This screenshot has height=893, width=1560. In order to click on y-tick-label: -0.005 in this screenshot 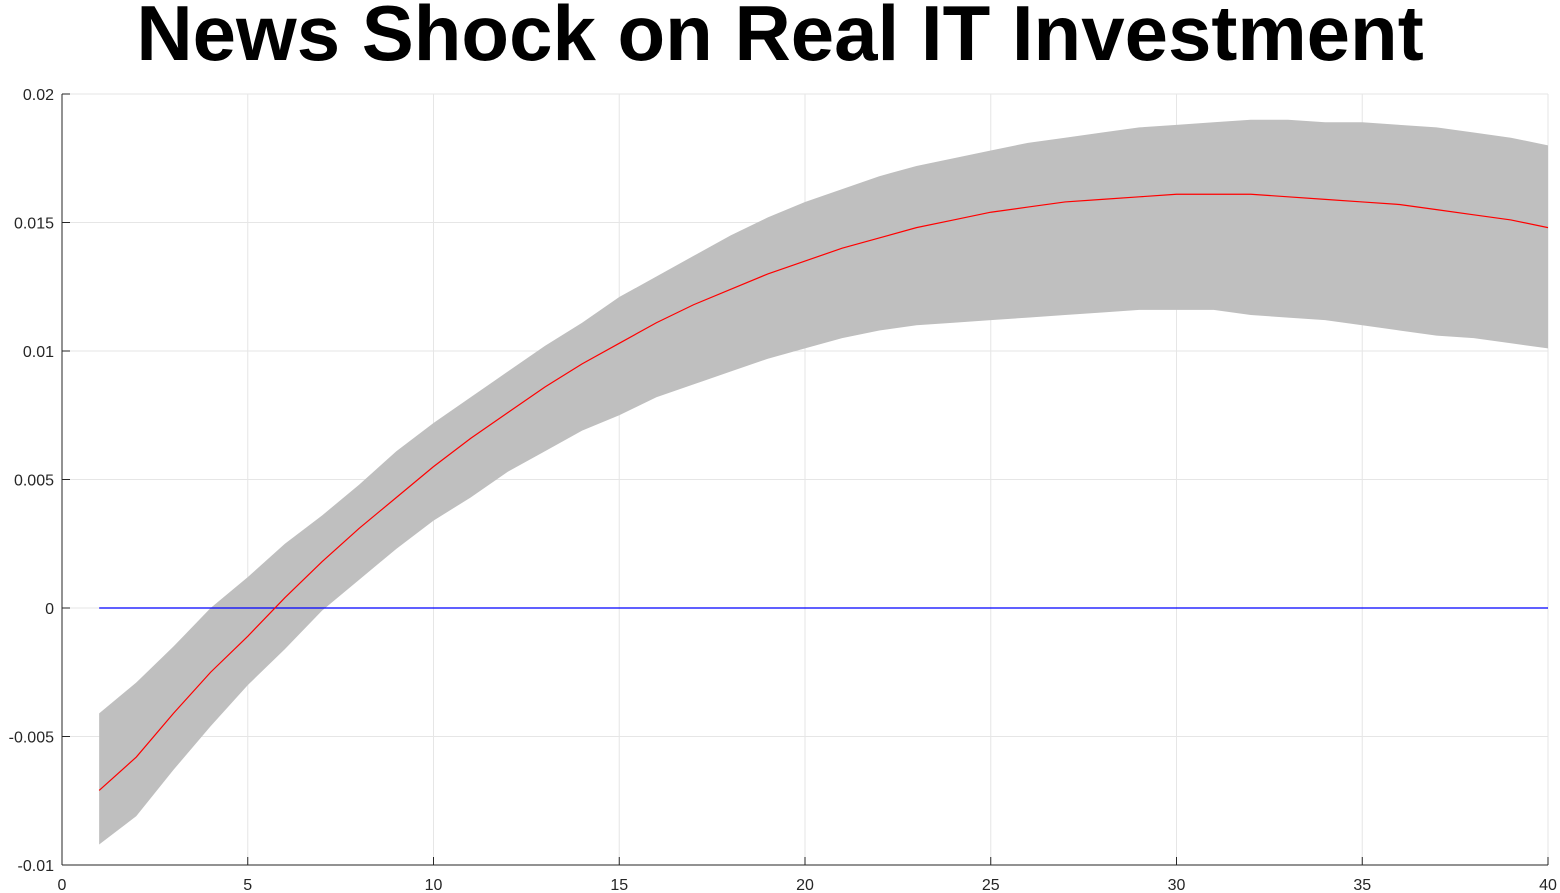, I will do `click(31, 738)`.